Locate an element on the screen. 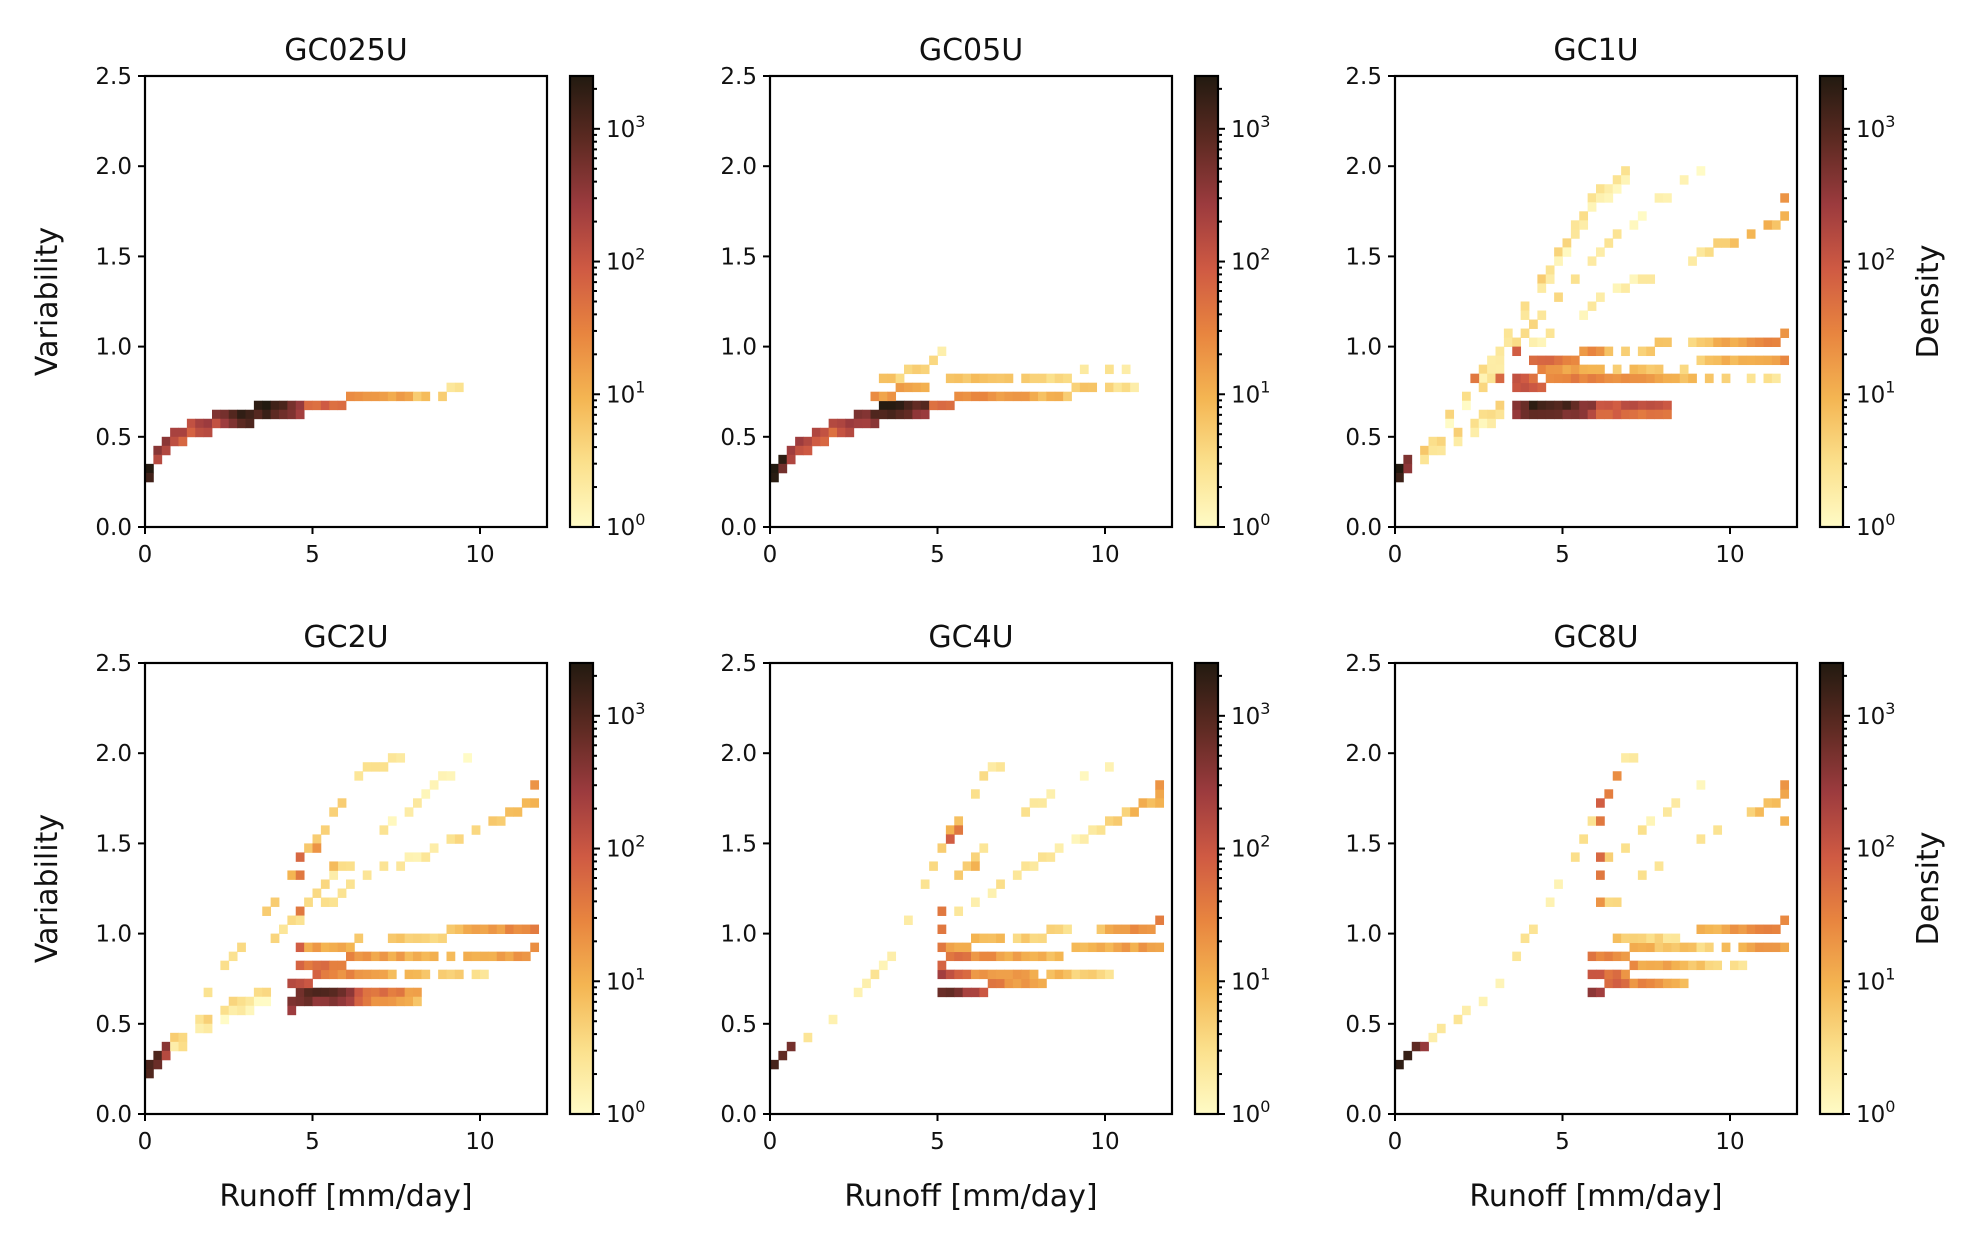 The height and width of the screenshot is (1240, 1984). axes-frame is located at coordinates (971, 301).